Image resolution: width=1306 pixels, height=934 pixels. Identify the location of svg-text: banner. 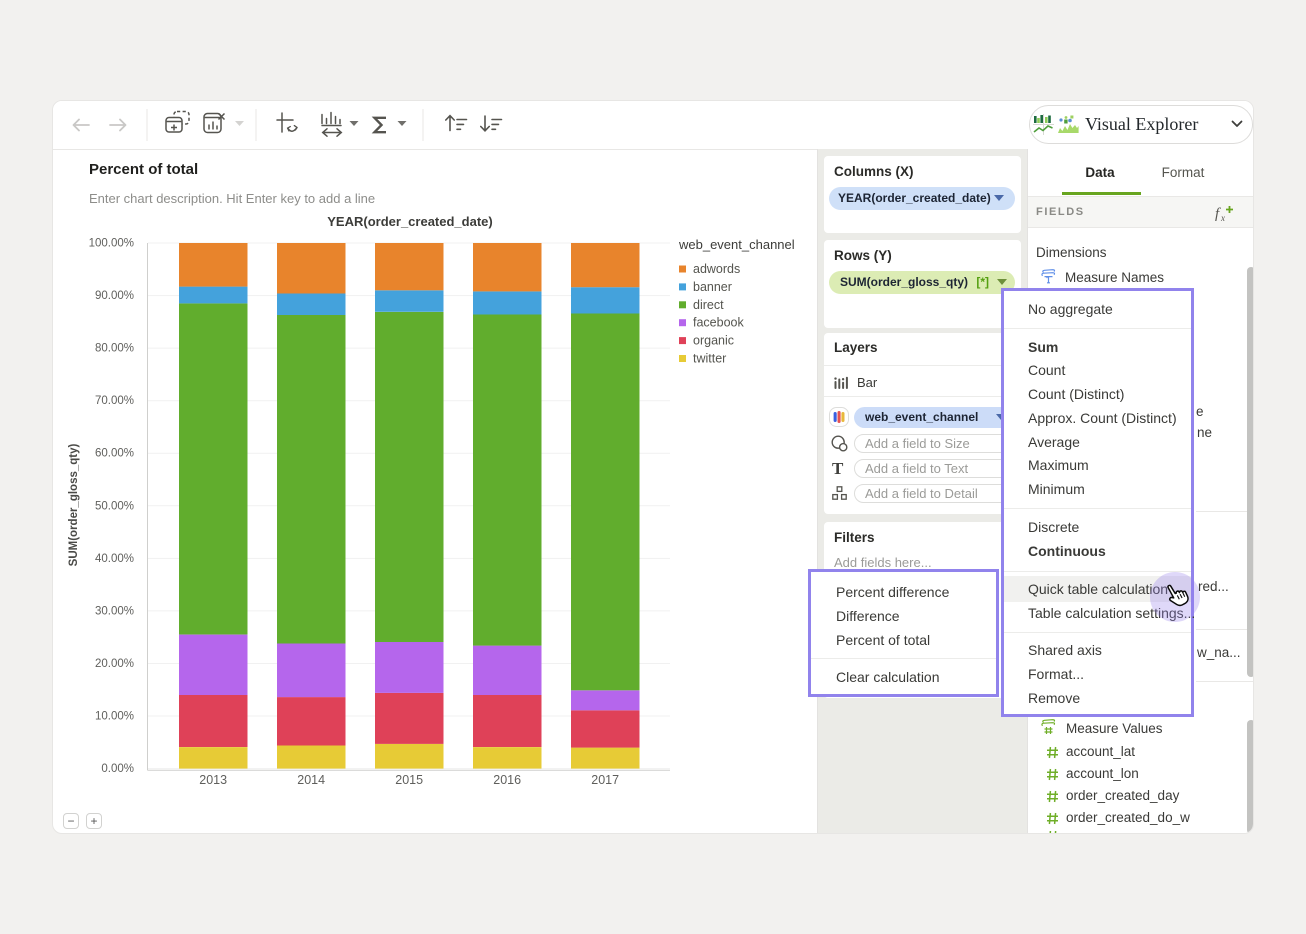
(712, 287).